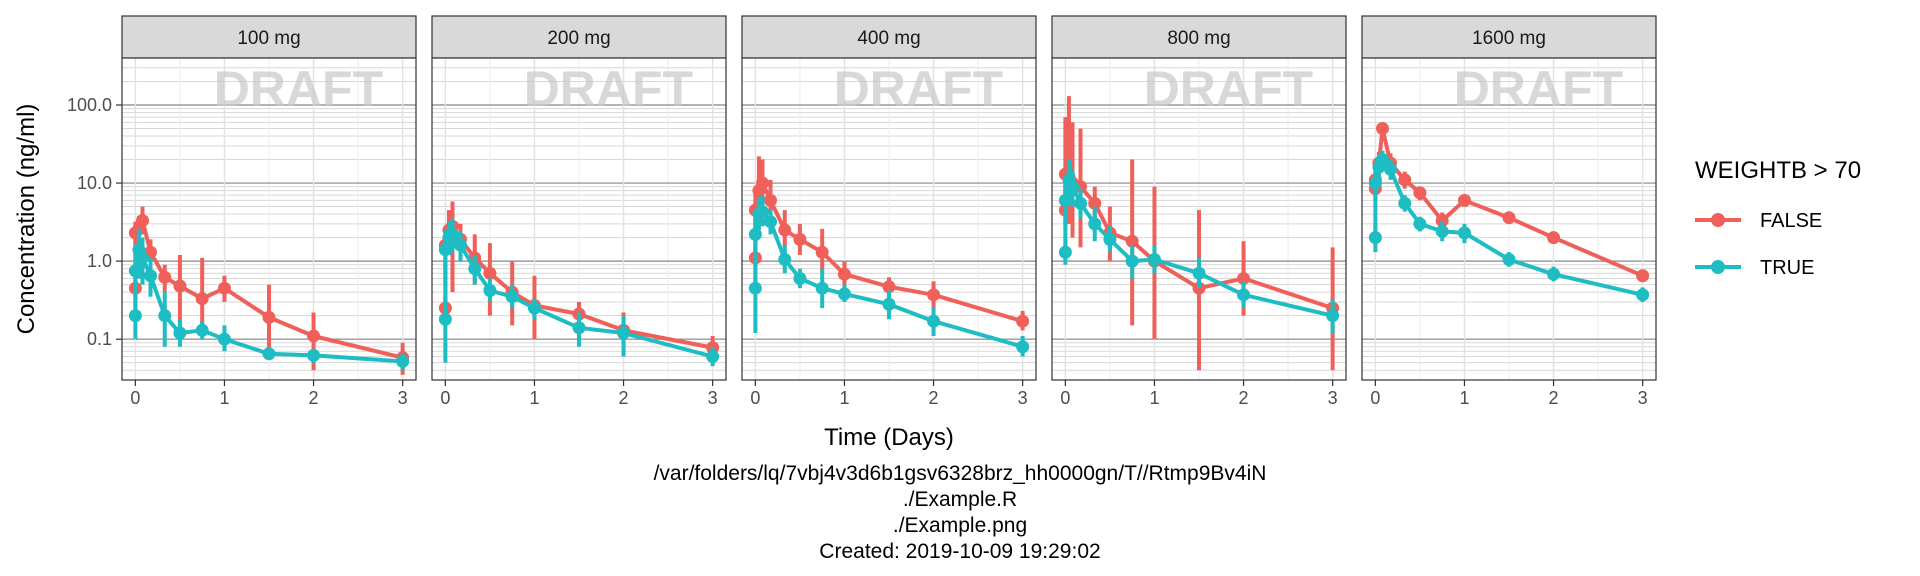 This screenshot has height=576, width=1920. What do you see at coordinates (960, 525) in the screenshot?
I see `caption-output: ./Example.png` at bounding box center [960, 525].